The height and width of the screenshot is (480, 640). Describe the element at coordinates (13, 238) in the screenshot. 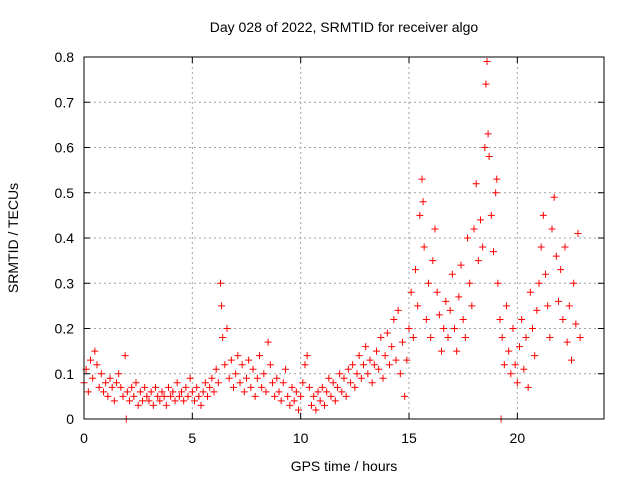

I see `y-axis-label: SRMTID / TECUs` at that location.